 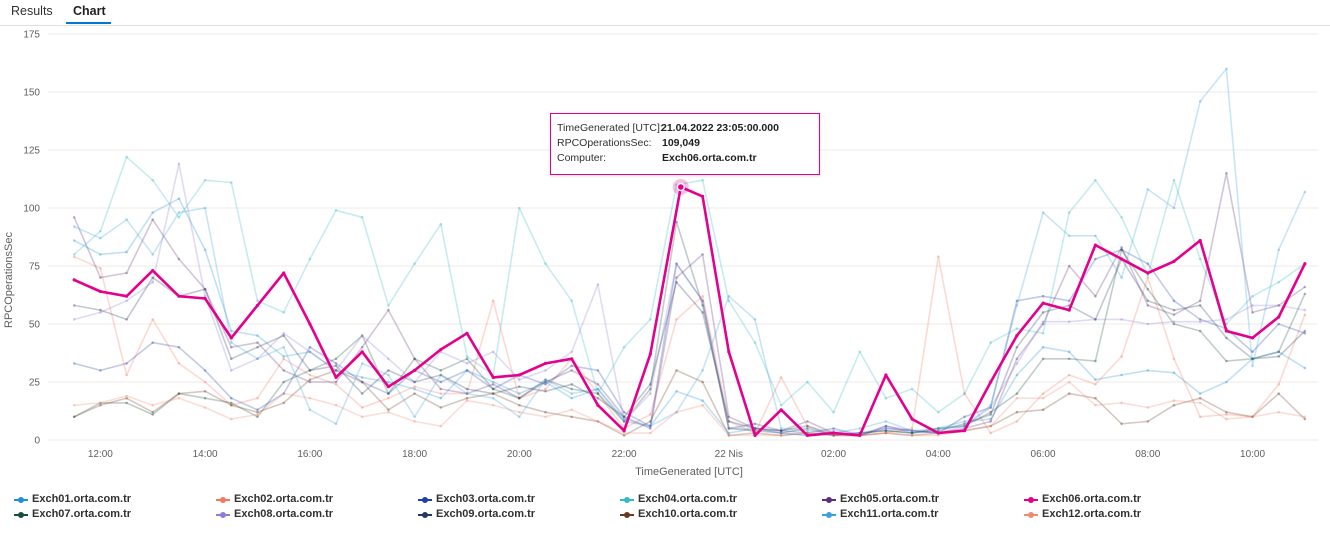 What do you see at coordinates (657, 158) in the screenshot?
I see `tooltip-row-computer: Computer: Exch06.orta.com.tr` at bounding box center [657, 158].